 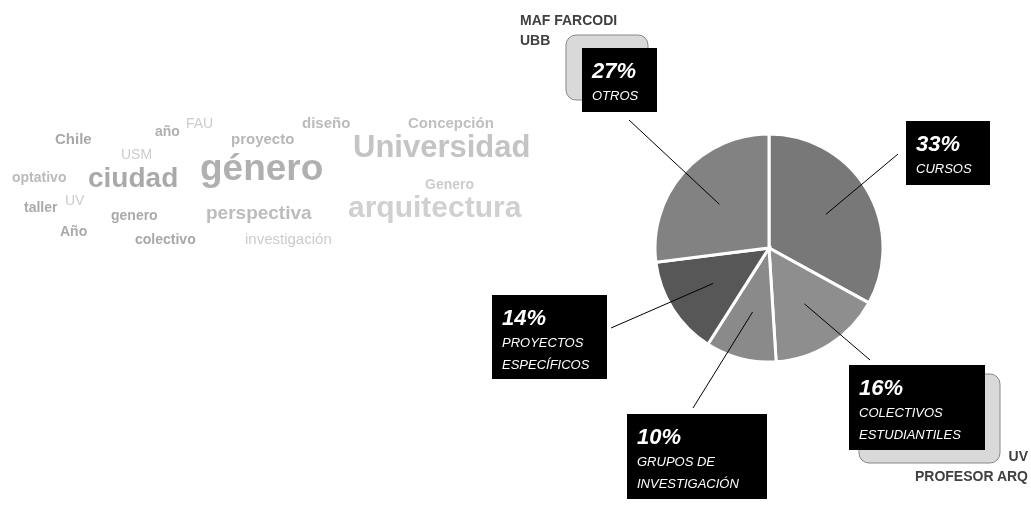 I want to click on slice-label: OTROS, so click(x=615, y=95).